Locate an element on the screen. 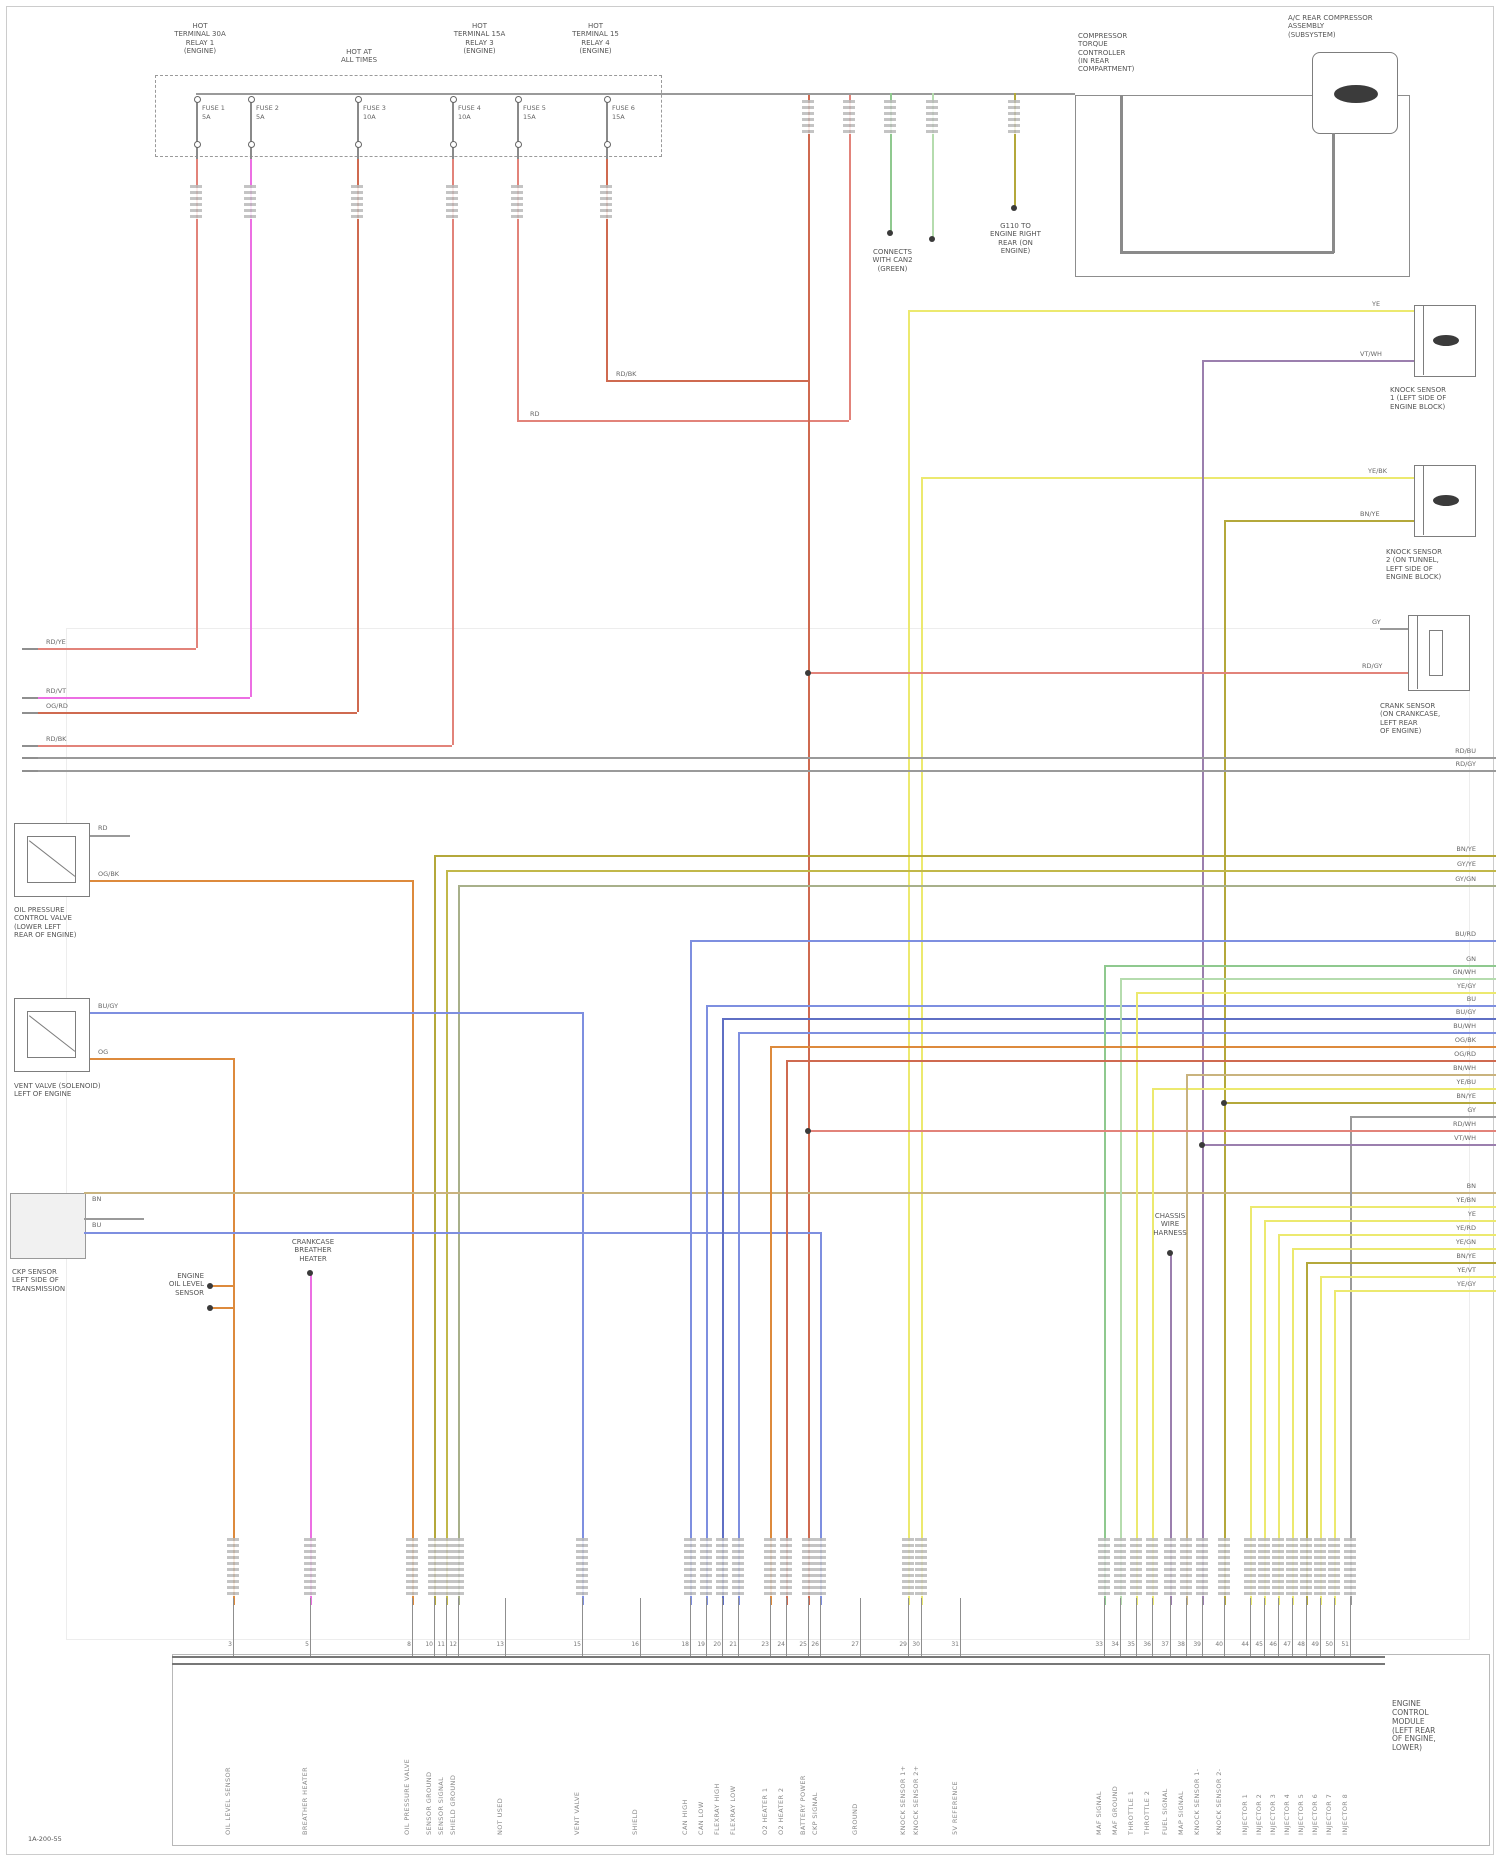  text-line: REAR (ON is located at coordinates (1015, 242).